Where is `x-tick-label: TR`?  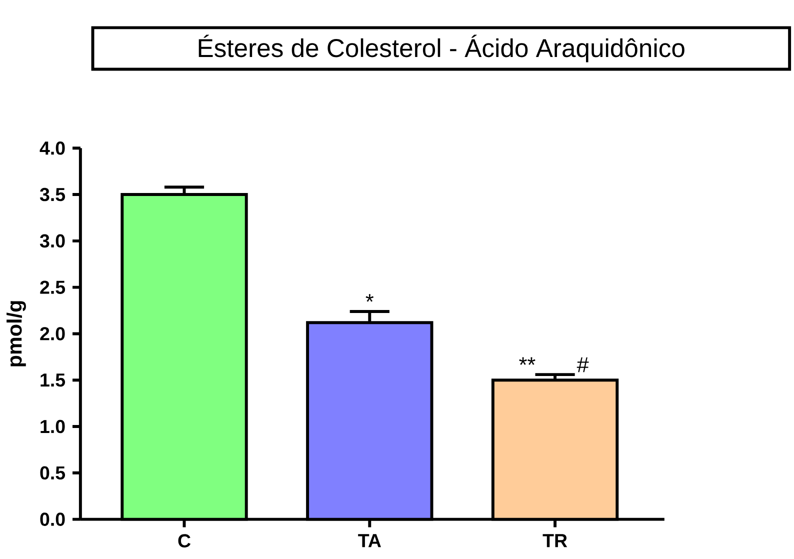 x-tick-label: TR is located at coordinates (555, 540).